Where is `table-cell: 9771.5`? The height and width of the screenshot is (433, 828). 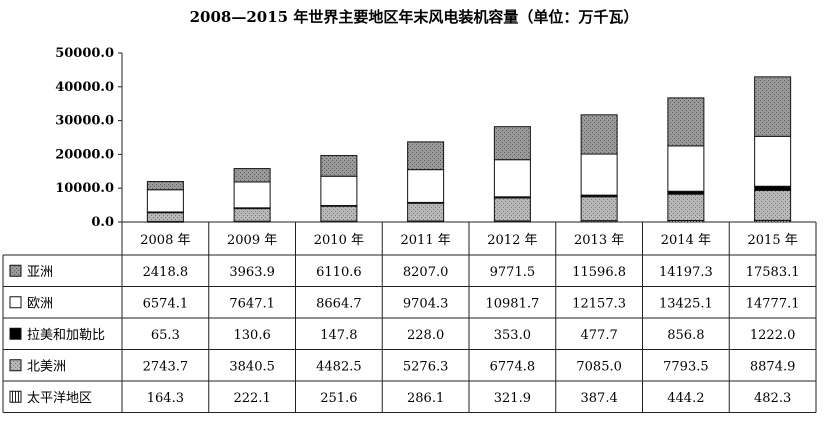 table-cell: 9771.5 is located at coordinates (513, 272).